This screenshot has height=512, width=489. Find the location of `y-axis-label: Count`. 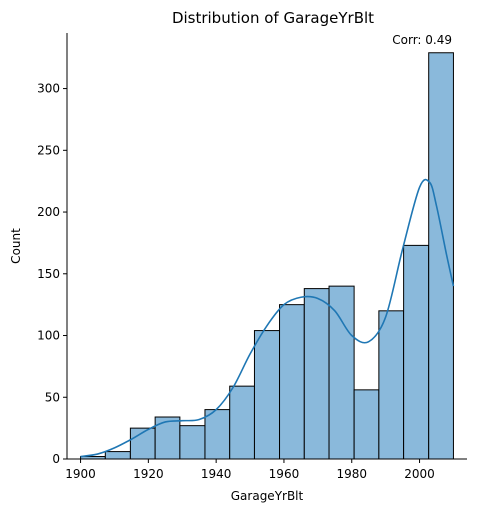

y-axis-label: Count is located at coordinates (16, 246).